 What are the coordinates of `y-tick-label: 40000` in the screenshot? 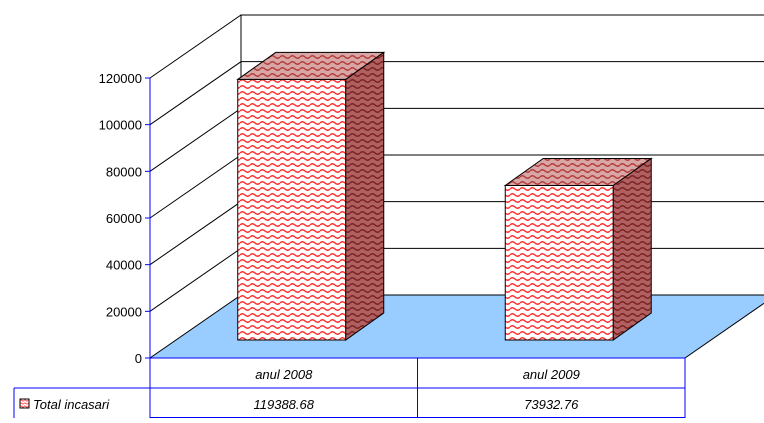 It's located at (124, 265).